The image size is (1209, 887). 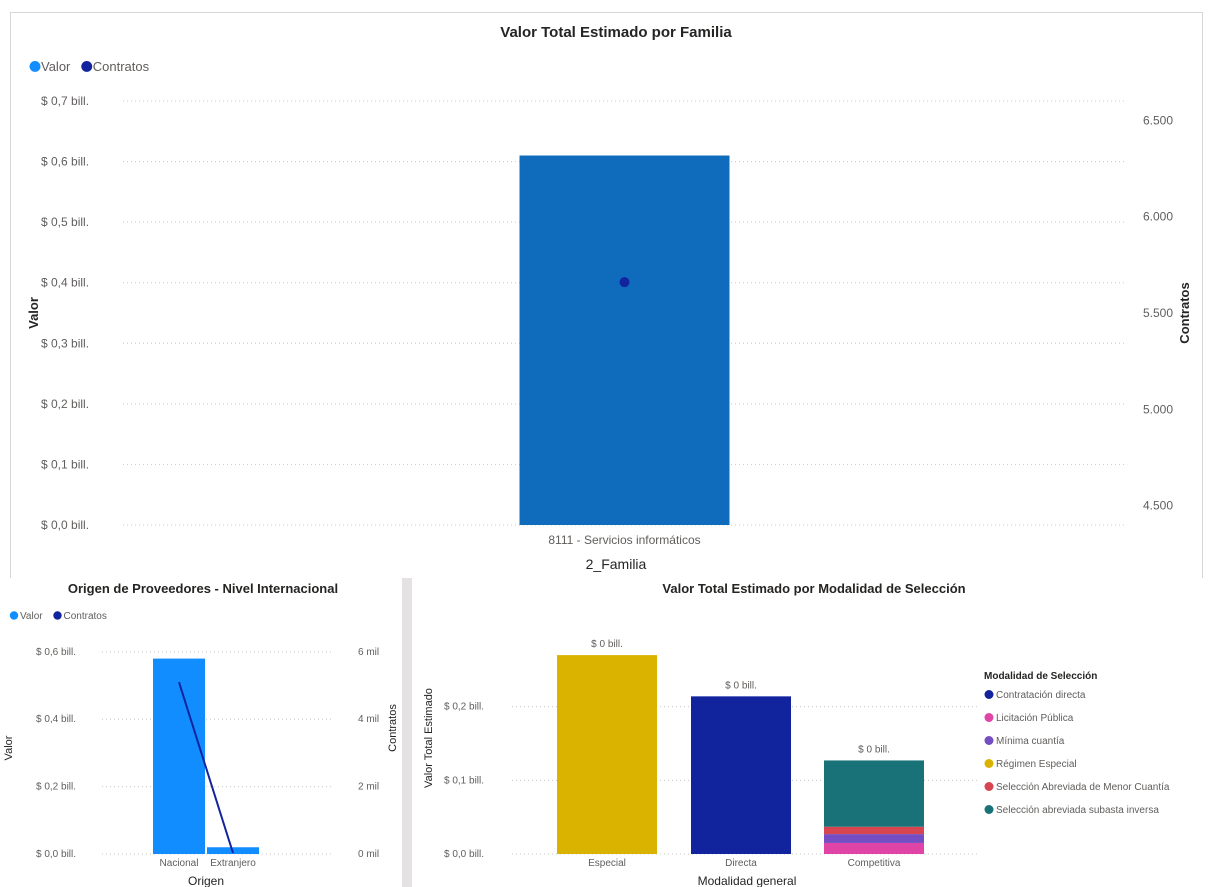 I want to click on x-tick-label: 8111 - Servicios informáticos, so click(x=624, y=540).